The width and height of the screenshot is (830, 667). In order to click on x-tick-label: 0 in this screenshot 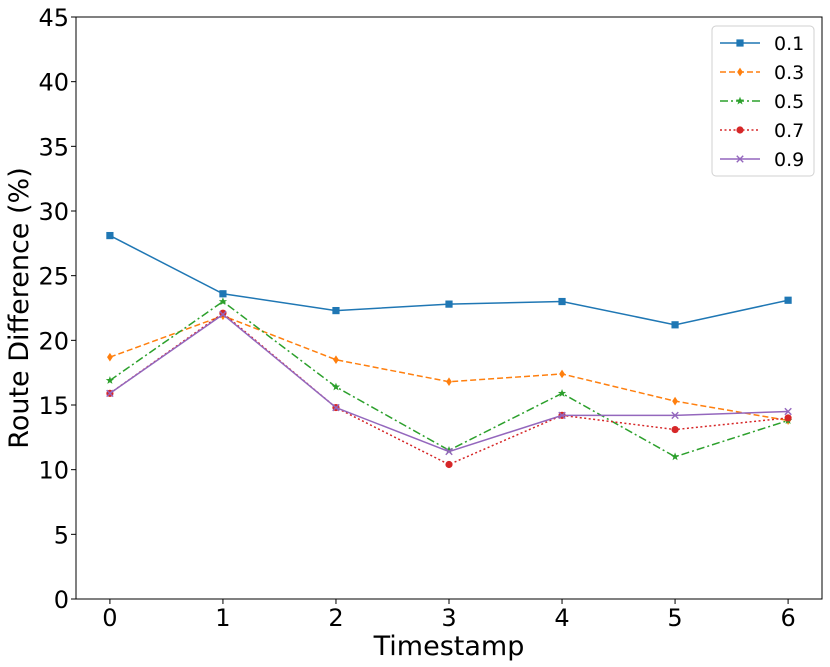, I will do `click(109, 618)`.